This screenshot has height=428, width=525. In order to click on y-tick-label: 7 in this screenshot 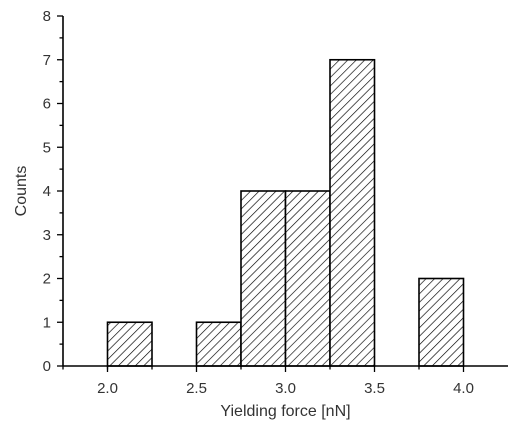, I will do `click(47, 60)`.